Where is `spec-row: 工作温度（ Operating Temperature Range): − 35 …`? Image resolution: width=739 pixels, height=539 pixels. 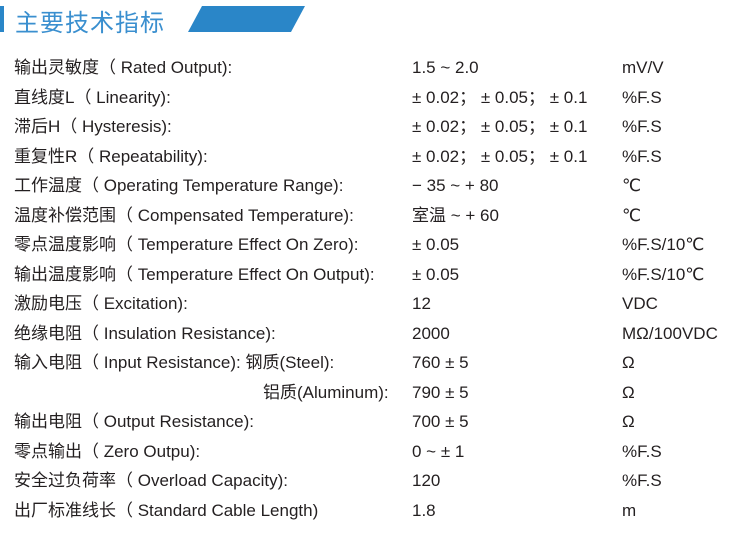 spec-row: 工作温度（ Operating Temperature Range): − 35 … is located at coordinates (369, 186).